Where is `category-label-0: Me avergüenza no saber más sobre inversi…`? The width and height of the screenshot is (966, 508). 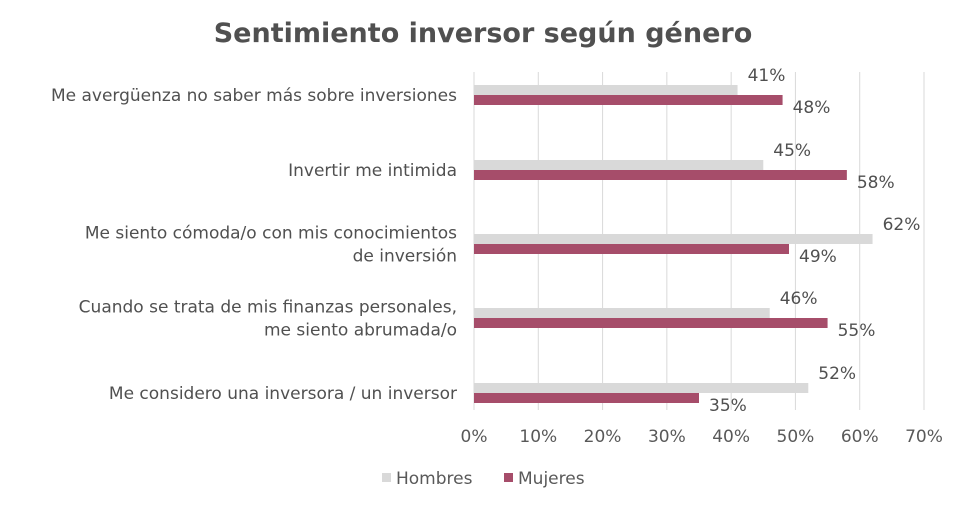
category-label-0: Me avergüenza no saber más sobre inversi… is located at coordinates (254, 96).